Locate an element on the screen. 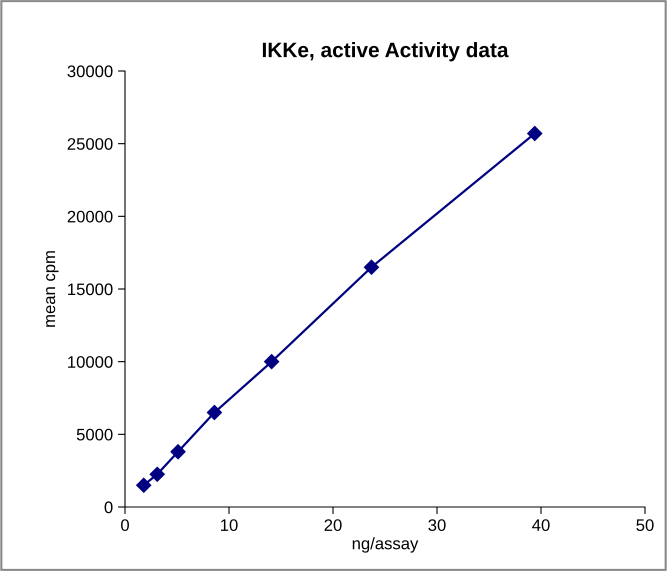 The width and height of the screenshot is (667, 571). y-tick-label: 20000 is located at coordinates (90, 216).